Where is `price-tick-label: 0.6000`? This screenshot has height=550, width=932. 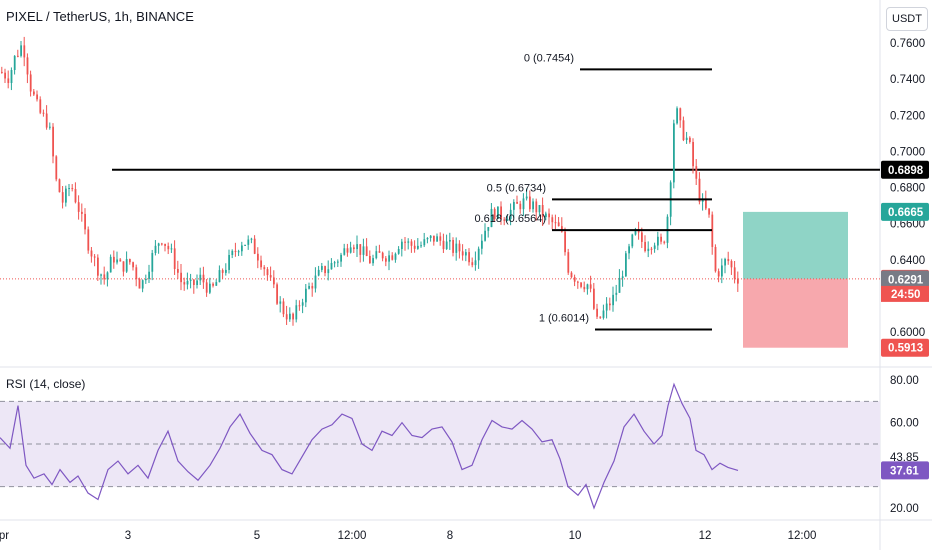
price-tick-label: 0.6000 is located at coordinates (907, 333).